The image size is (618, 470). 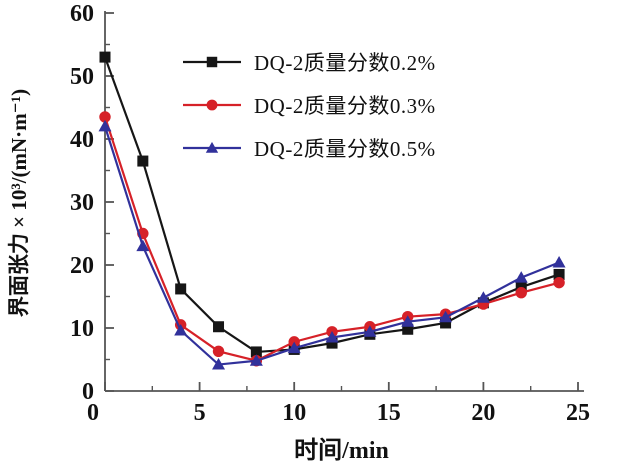 I want to click on svg-text: 50, so click(x=82, y=77).